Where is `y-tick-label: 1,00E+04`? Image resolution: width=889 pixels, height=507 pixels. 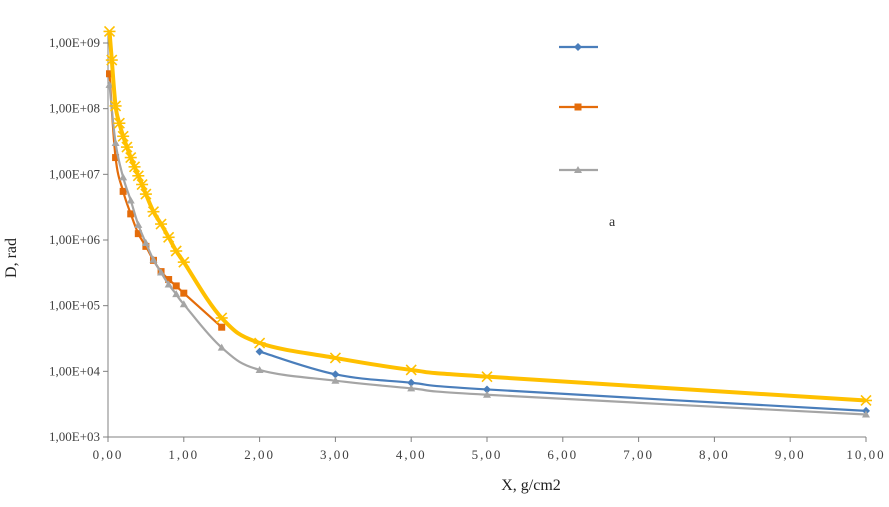 y-tick-label: 1,00E+04 is located at coordinates (75, 370).